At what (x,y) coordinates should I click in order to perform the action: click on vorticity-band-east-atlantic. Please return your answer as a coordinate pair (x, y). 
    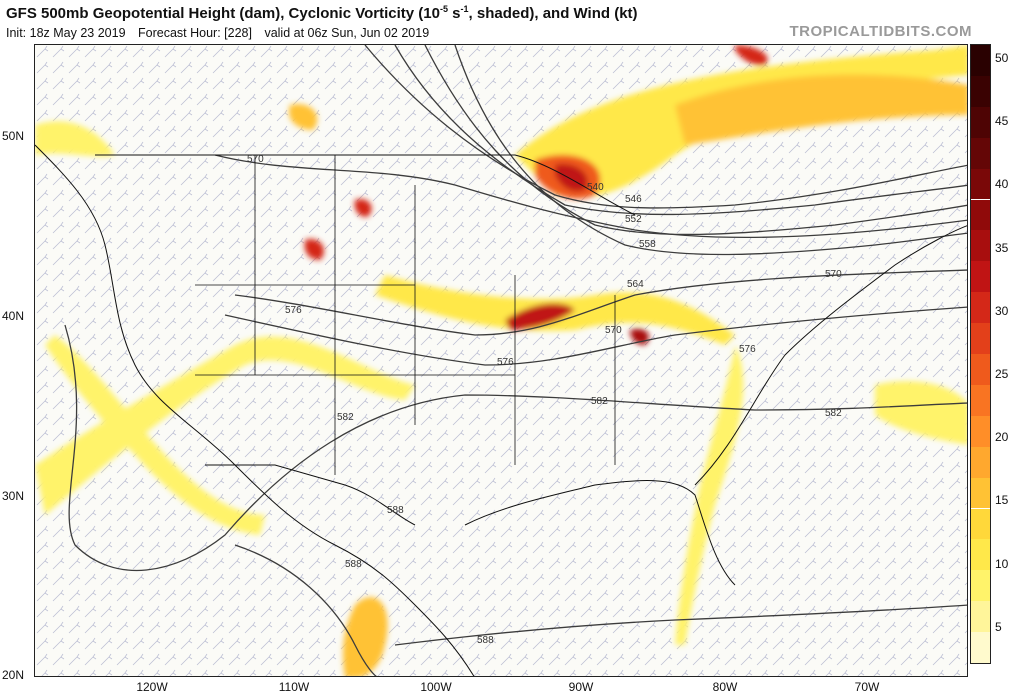
    Looking at the image, I should click on (921, 413).